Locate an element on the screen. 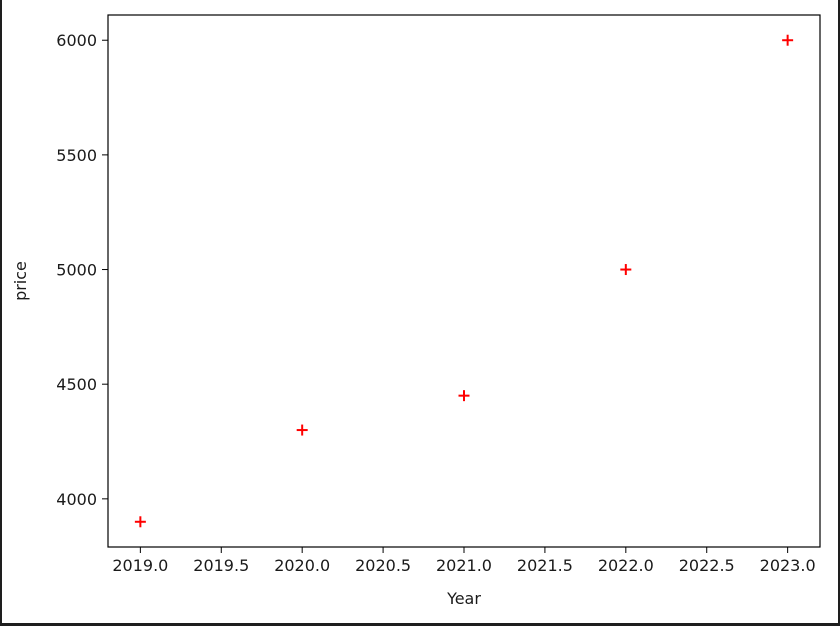  x-axis-label: Year is located at coordinates (463, 598).